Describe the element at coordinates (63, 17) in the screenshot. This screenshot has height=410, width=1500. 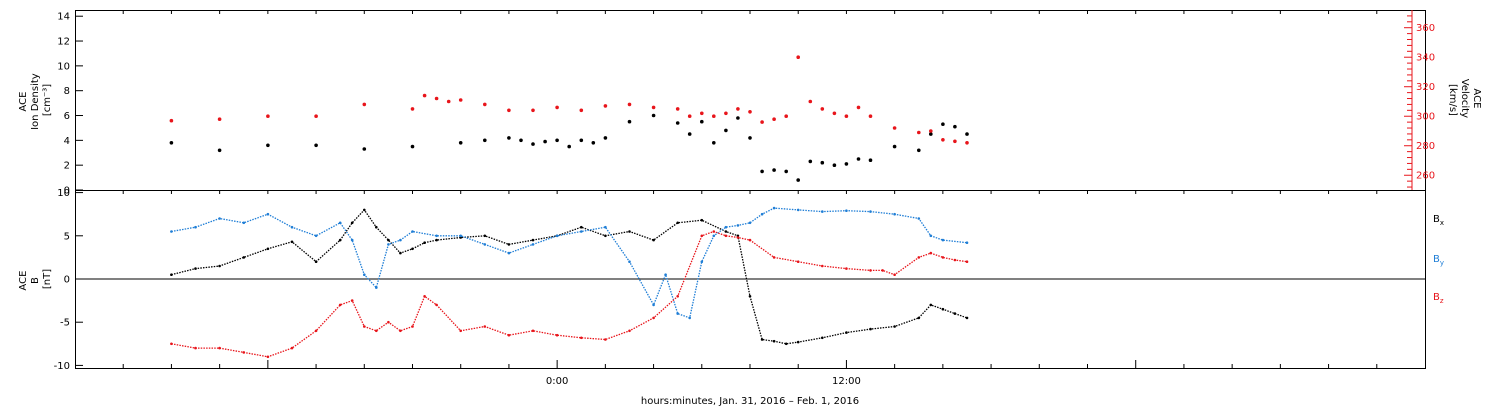
I see `density-tick-label: 14` at that location.